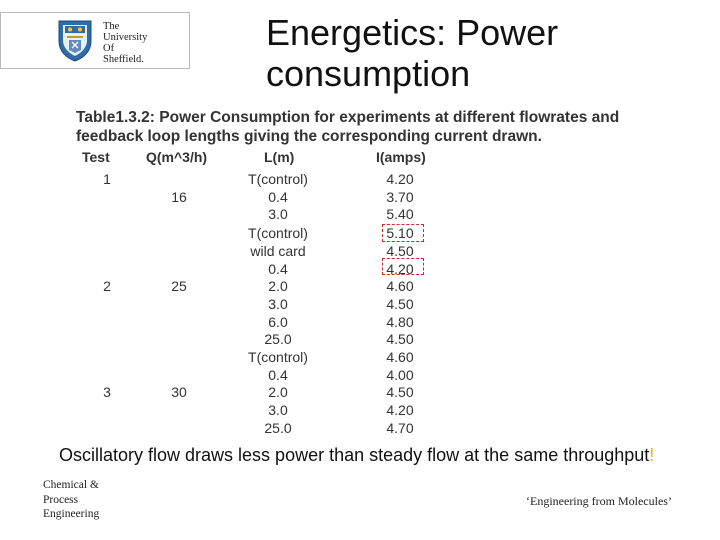 This screenshot has height=540, width=720. I want to click on column-header-length: L(m), so click(279, 157).